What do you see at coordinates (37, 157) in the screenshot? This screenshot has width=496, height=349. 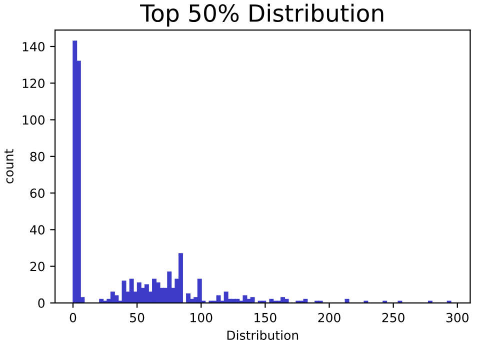 I see `y-tick-label: 80` at bounding box center [37, 157].